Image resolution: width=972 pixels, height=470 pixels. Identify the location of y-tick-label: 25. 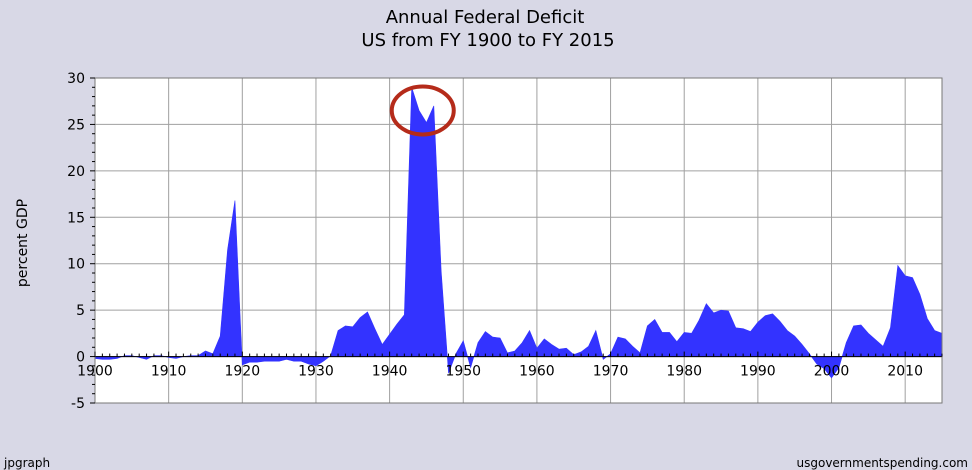
(76, 125).